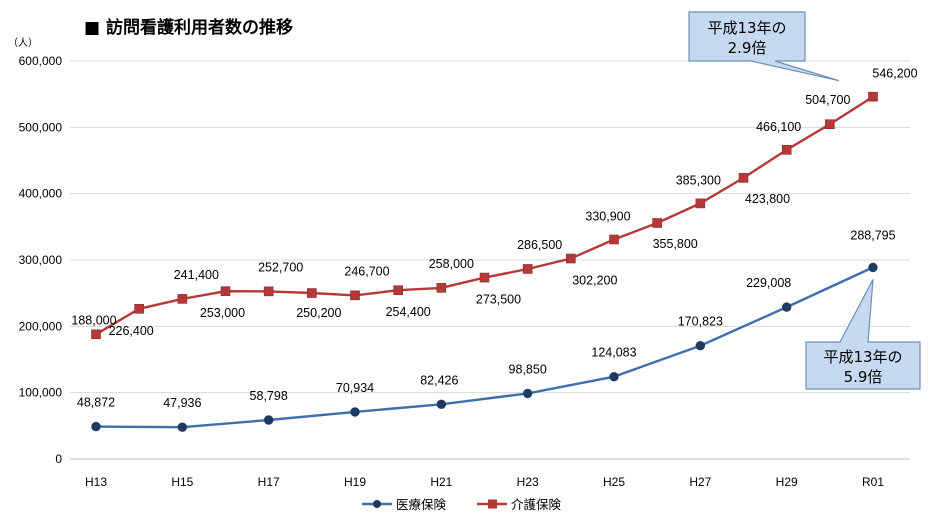  Describe the element at coordinates (451, 264) in the screenshot. I see `data-label: 258,000` at that location.